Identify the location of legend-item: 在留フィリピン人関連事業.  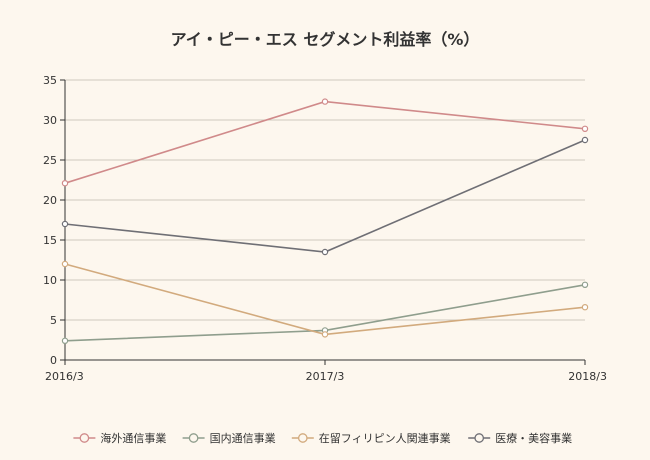
(371, 438).